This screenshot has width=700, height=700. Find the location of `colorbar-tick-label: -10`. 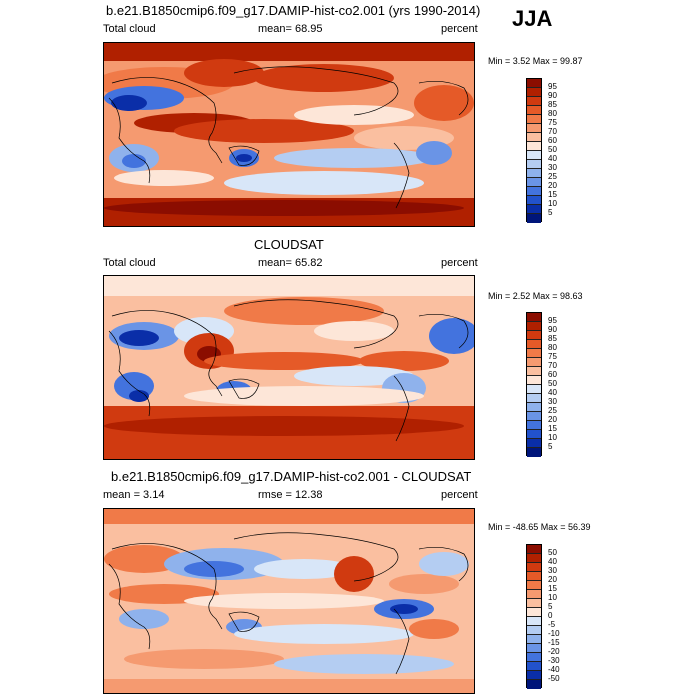

colorbar-tick-label: -10 is located at coordinates (554, 633).